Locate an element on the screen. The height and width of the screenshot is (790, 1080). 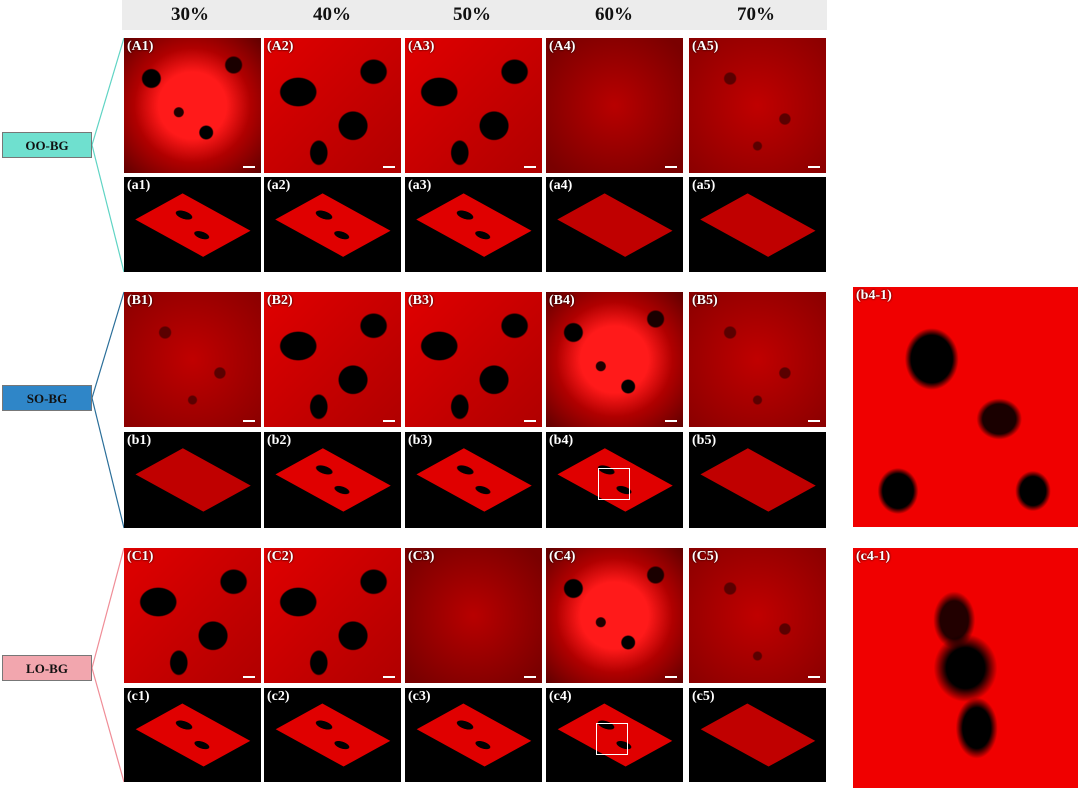
panel-label: (c2) is located at coordinates (278, 696).